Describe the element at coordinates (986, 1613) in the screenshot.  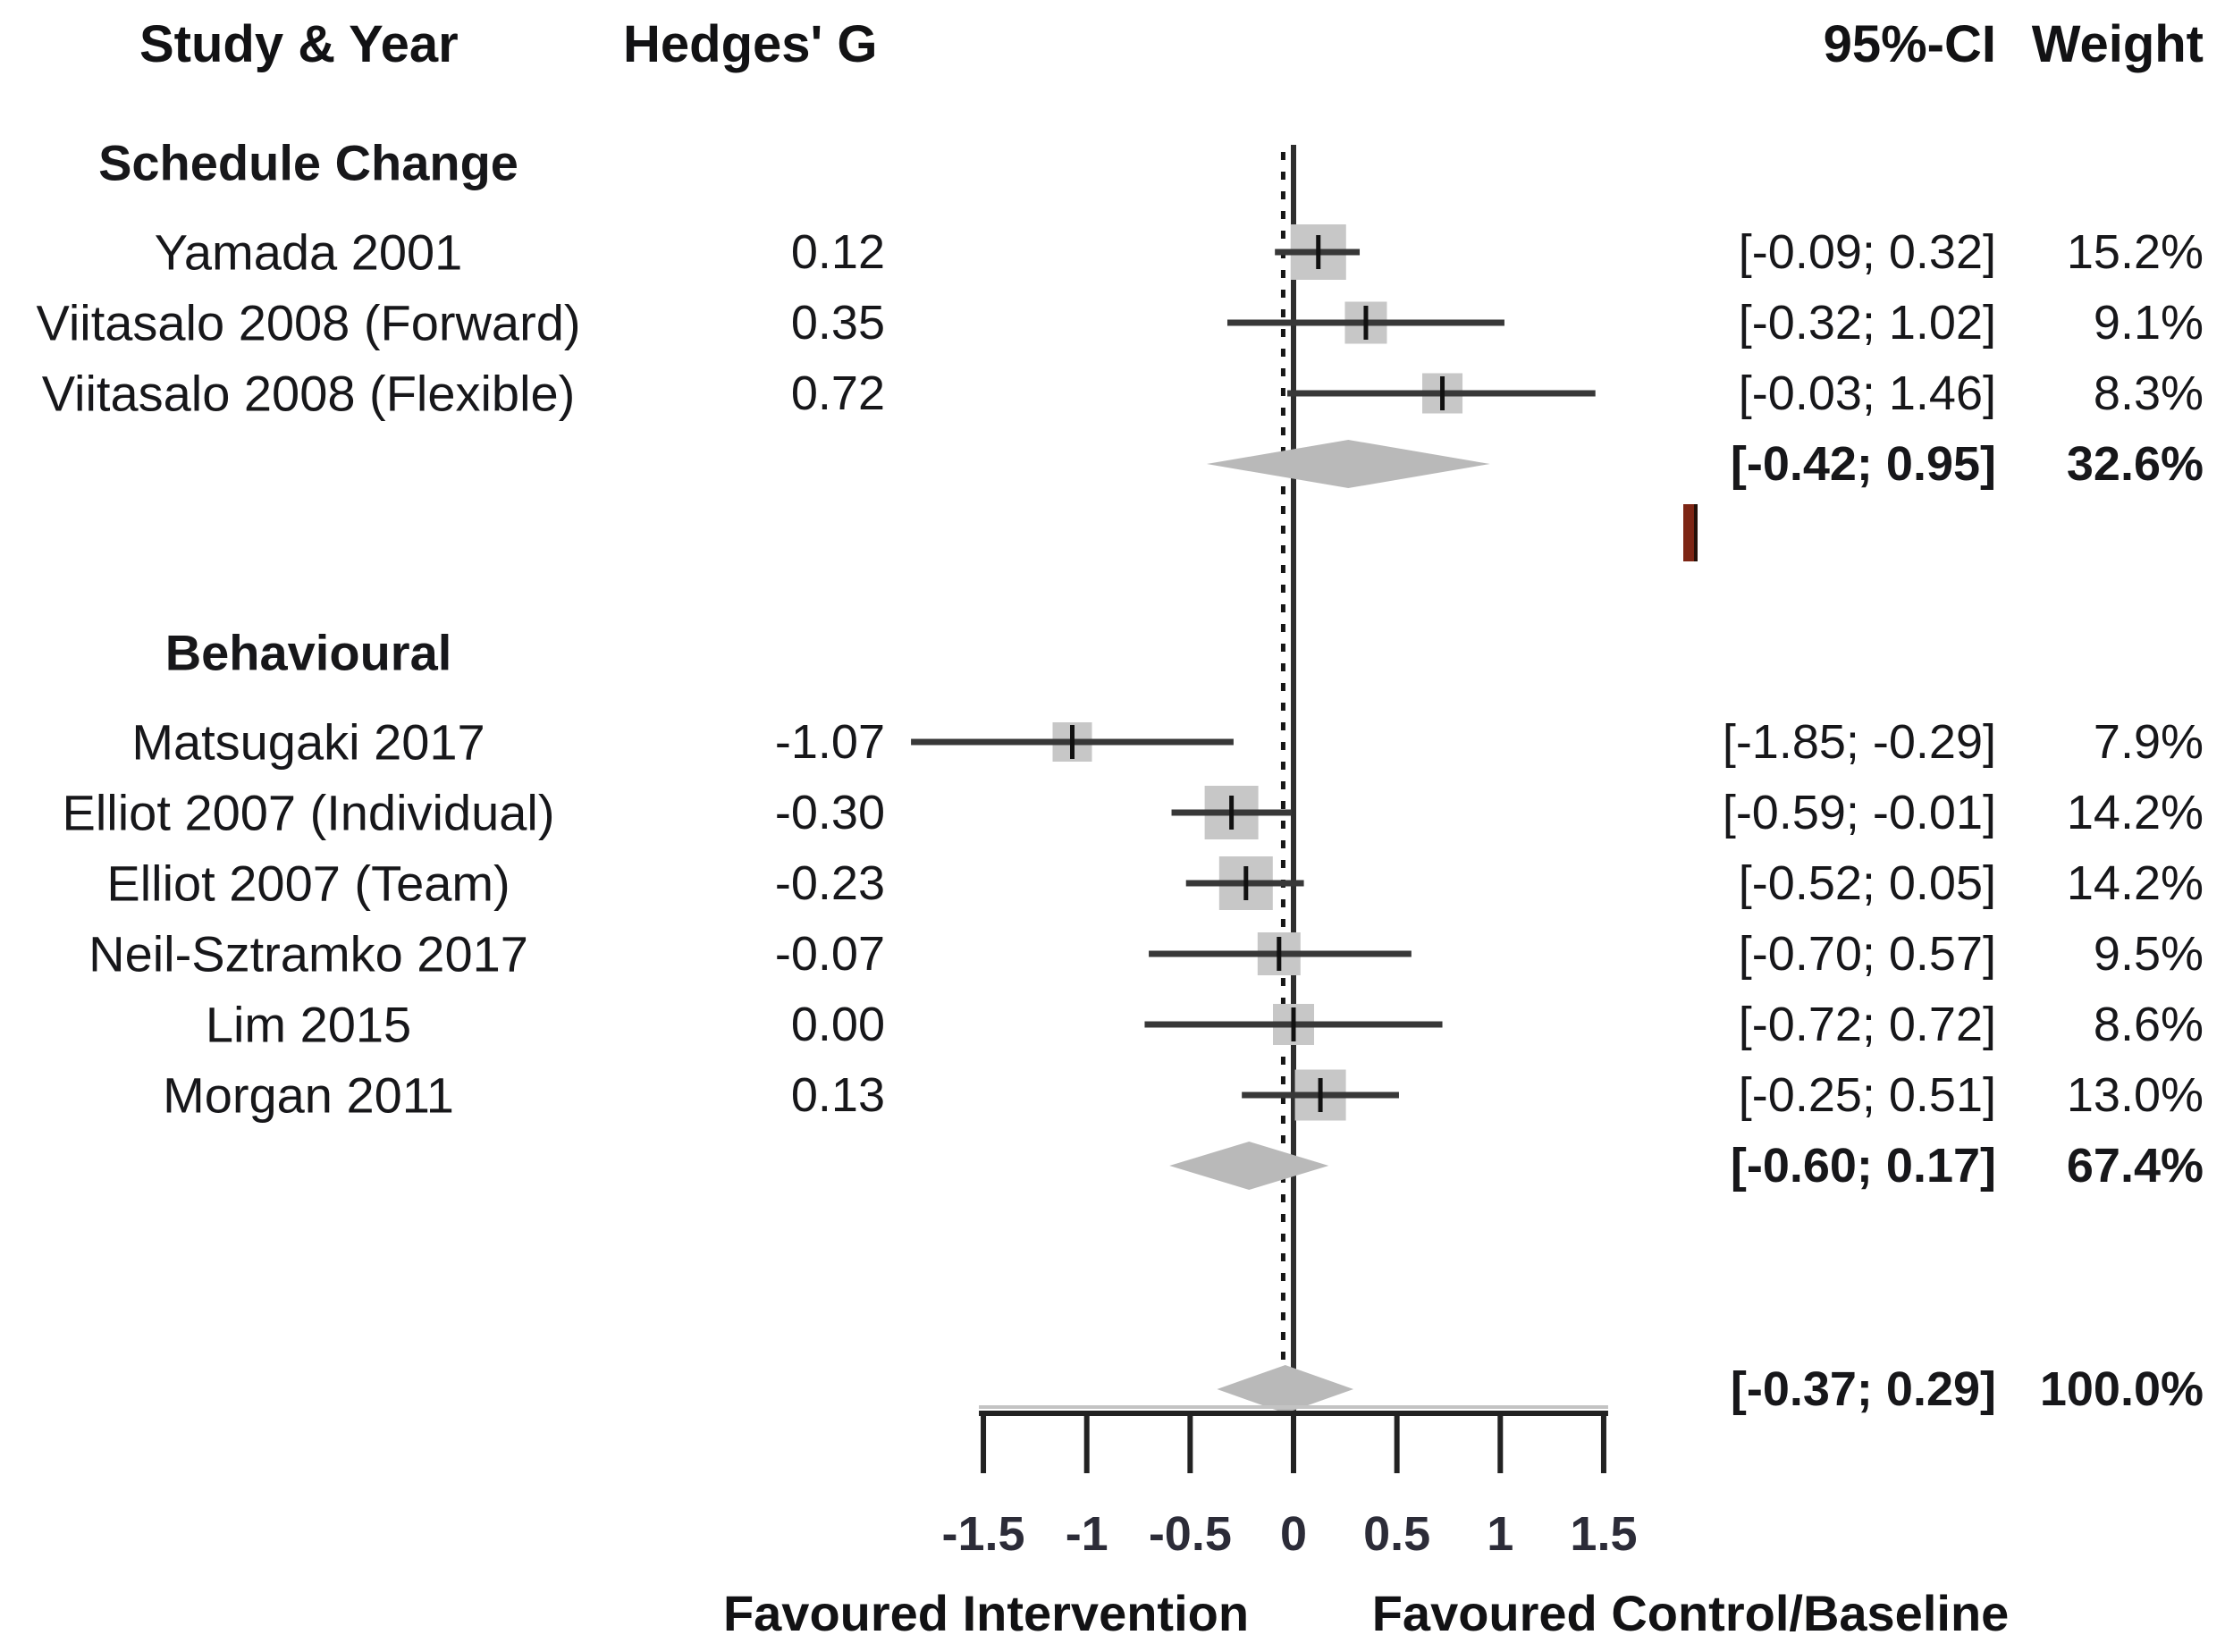
I see `favoured-intervention-label: Favoured Intervention` at that location.